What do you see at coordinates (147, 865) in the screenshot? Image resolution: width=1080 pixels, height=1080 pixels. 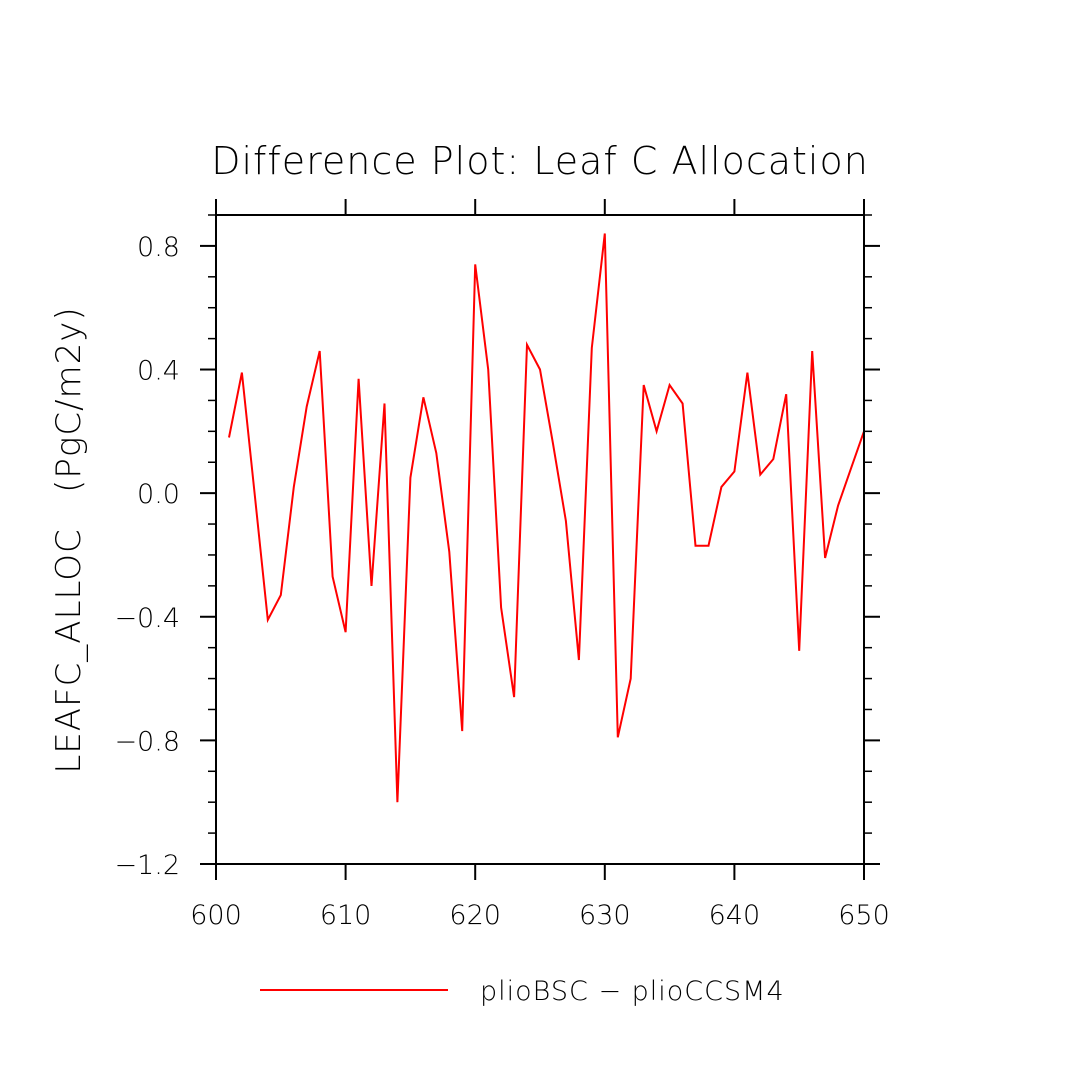 I see `y-tick-label: −1.2` at bounding box center [147, 865].